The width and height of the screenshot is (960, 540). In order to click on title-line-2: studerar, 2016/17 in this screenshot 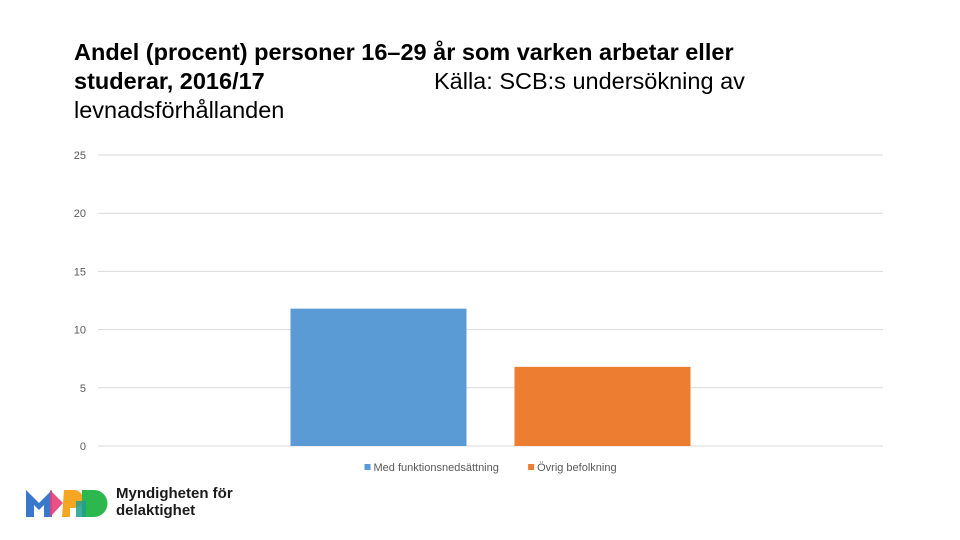, I will do `click(169, 81)`.